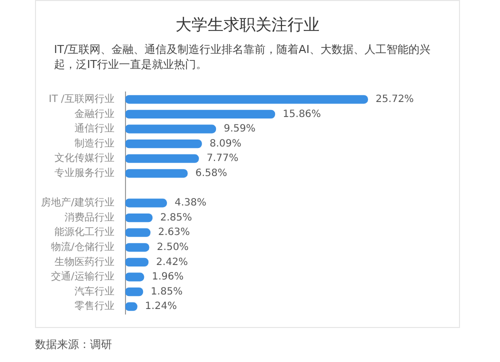 This screenshot has width=500, height=362. Describe the element at coordinates (395, 99) in the screenshot. I see `data-label: 25.72%` at that location.